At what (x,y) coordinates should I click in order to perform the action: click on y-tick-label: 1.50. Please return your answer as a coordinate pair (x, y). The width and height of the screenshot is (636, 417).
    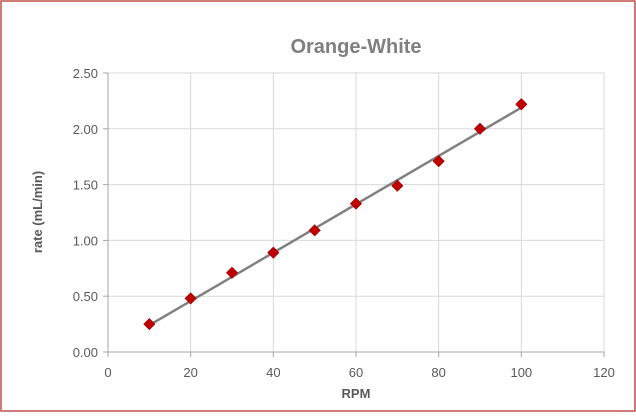
    Looking at the image, I should click on (85, 185).